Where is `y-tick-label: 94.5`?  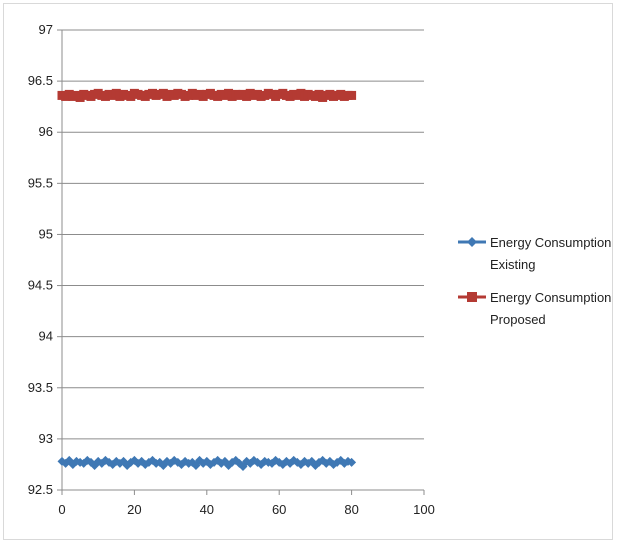
y-tick-label: 94.5 is located at coordinates (40, 285).